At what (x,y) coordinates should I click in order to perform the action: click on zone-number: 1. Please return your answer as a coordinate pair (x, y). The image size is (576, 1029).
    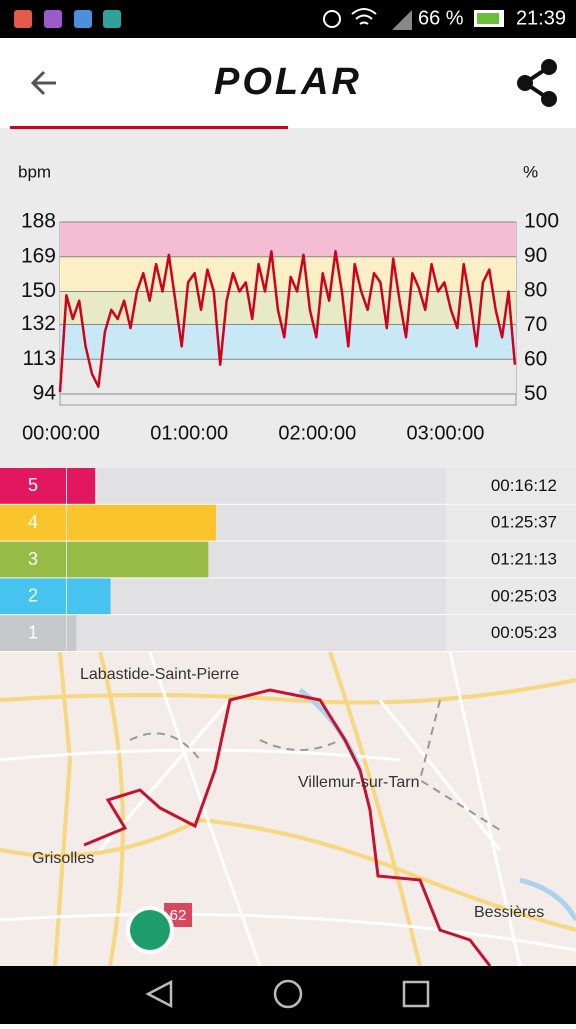
    Looking at the image, I should click on (33, 632).